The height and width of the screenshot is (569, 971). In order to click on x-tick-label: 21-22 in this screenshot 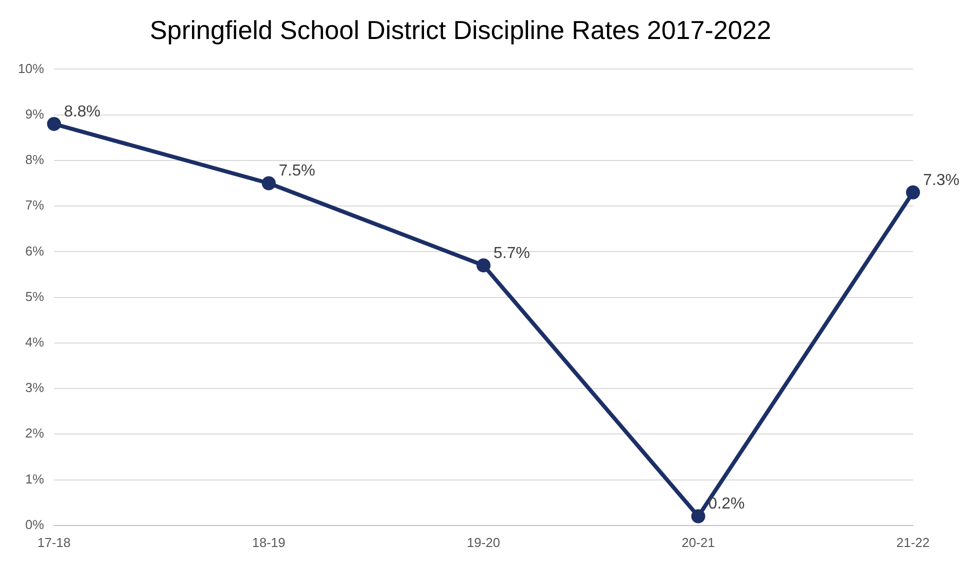, I will do `click(913, 542)`.